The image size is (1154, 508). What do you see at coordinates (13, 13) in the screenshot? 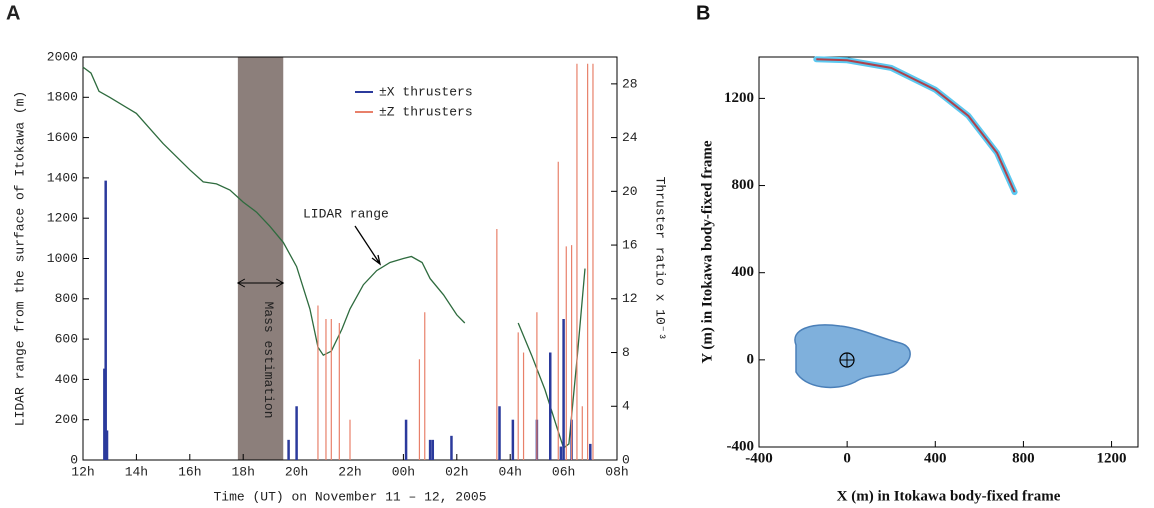
I see `panel-label: A` at bounding box center [13, 13].